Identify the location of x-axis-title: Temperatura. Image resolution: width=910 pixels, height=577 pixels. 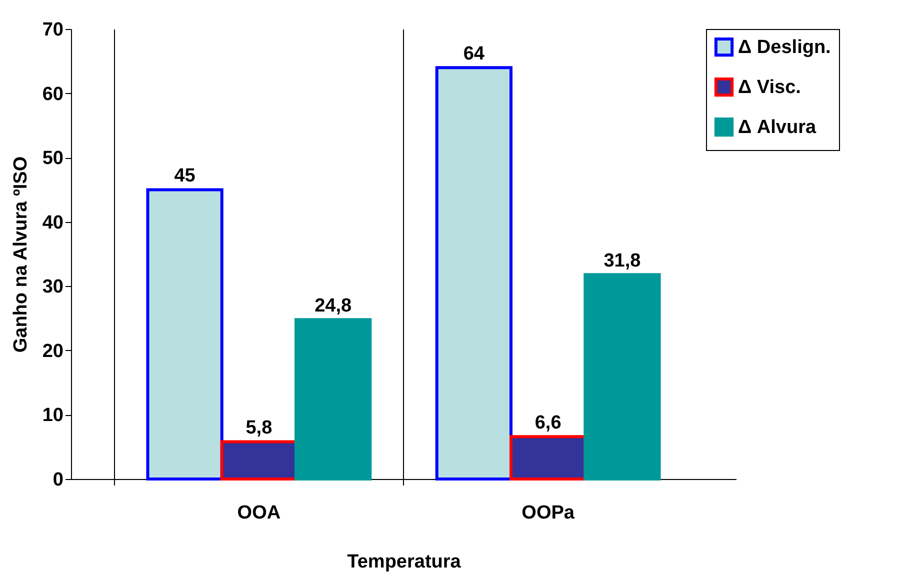
(404, 562).